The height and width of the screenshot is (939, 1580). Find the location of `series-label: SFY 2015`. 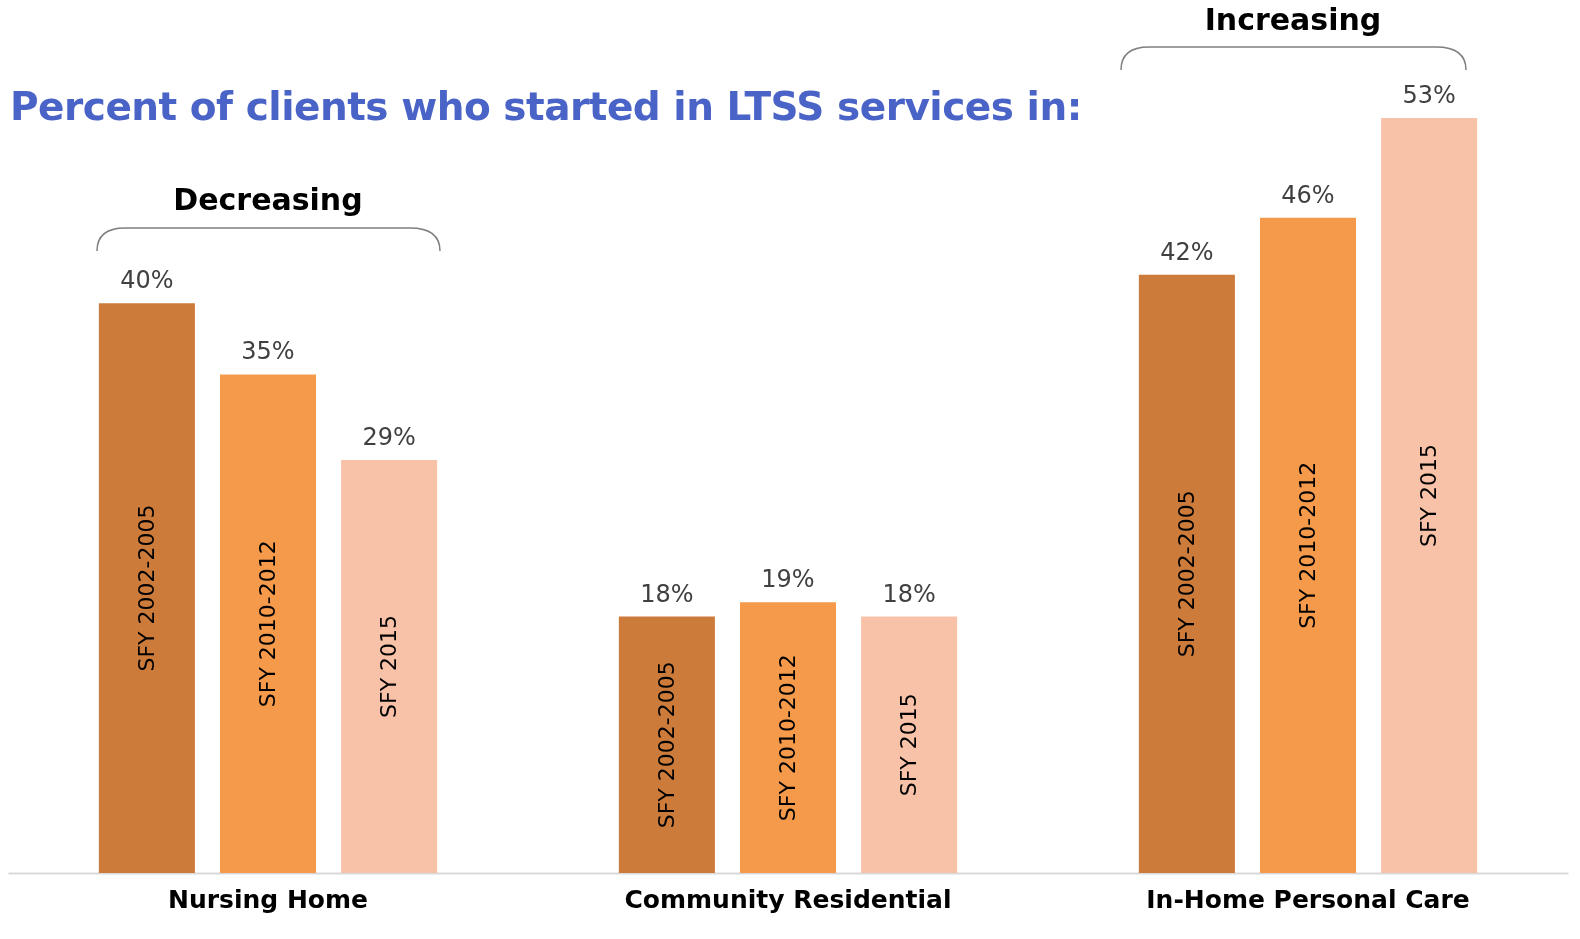

series-label: SFY 2015 is located at coordinates (389, 666).